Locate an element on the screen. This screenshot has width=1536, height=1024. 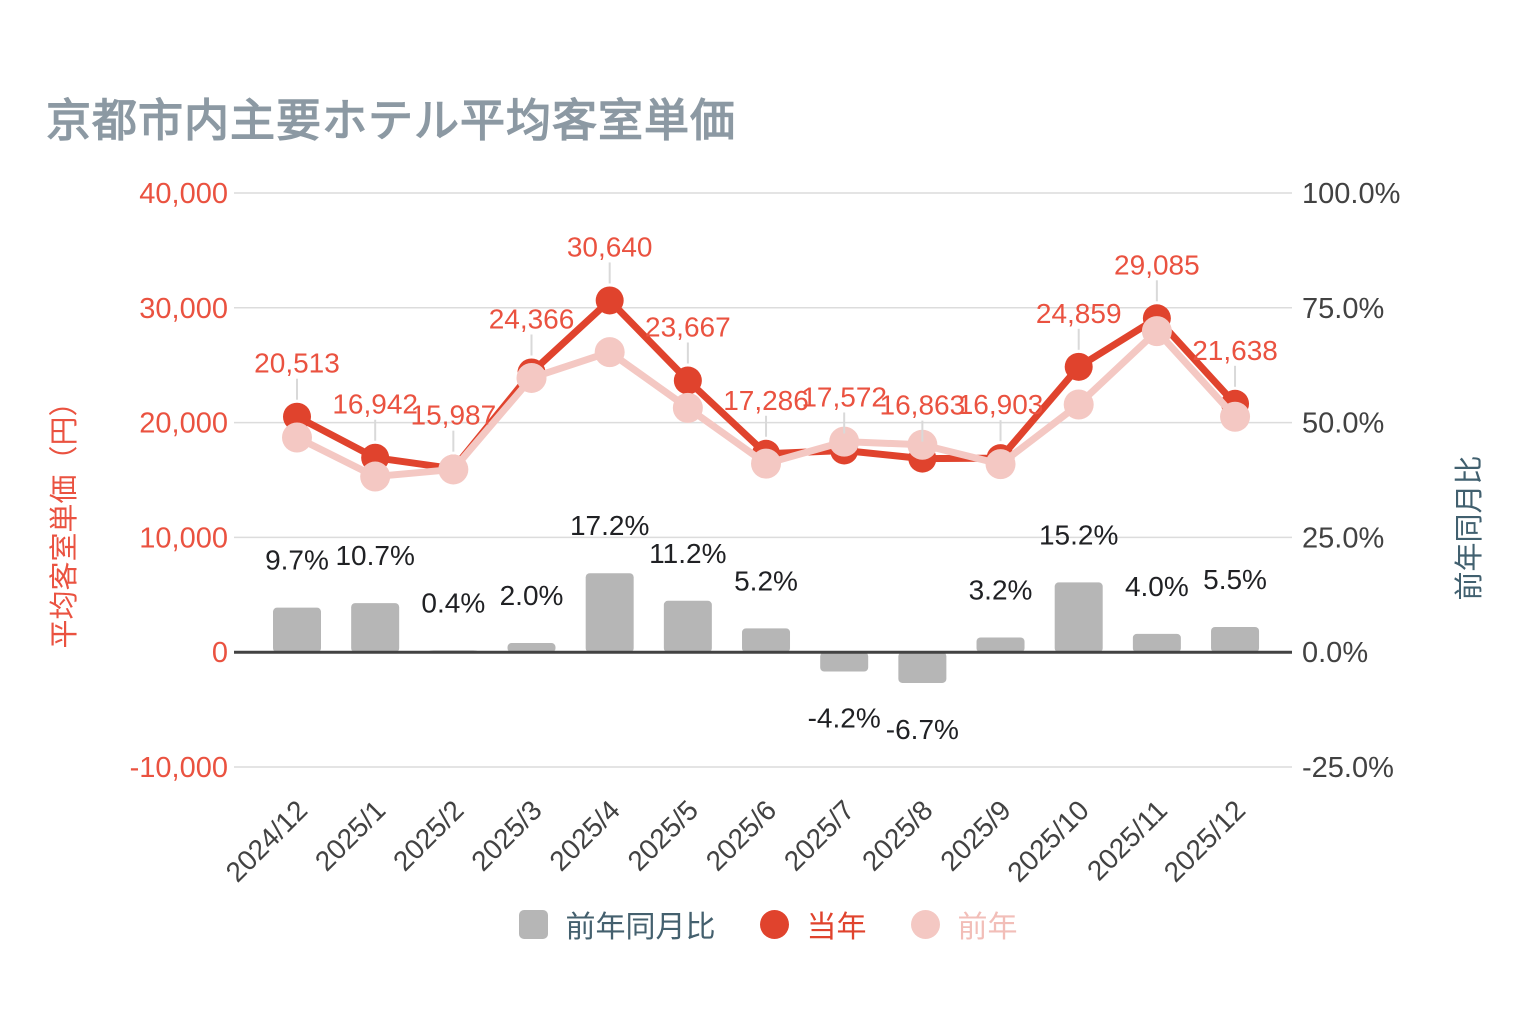
left-axis-tick: 10,000 is located at coordinates (183, 538).